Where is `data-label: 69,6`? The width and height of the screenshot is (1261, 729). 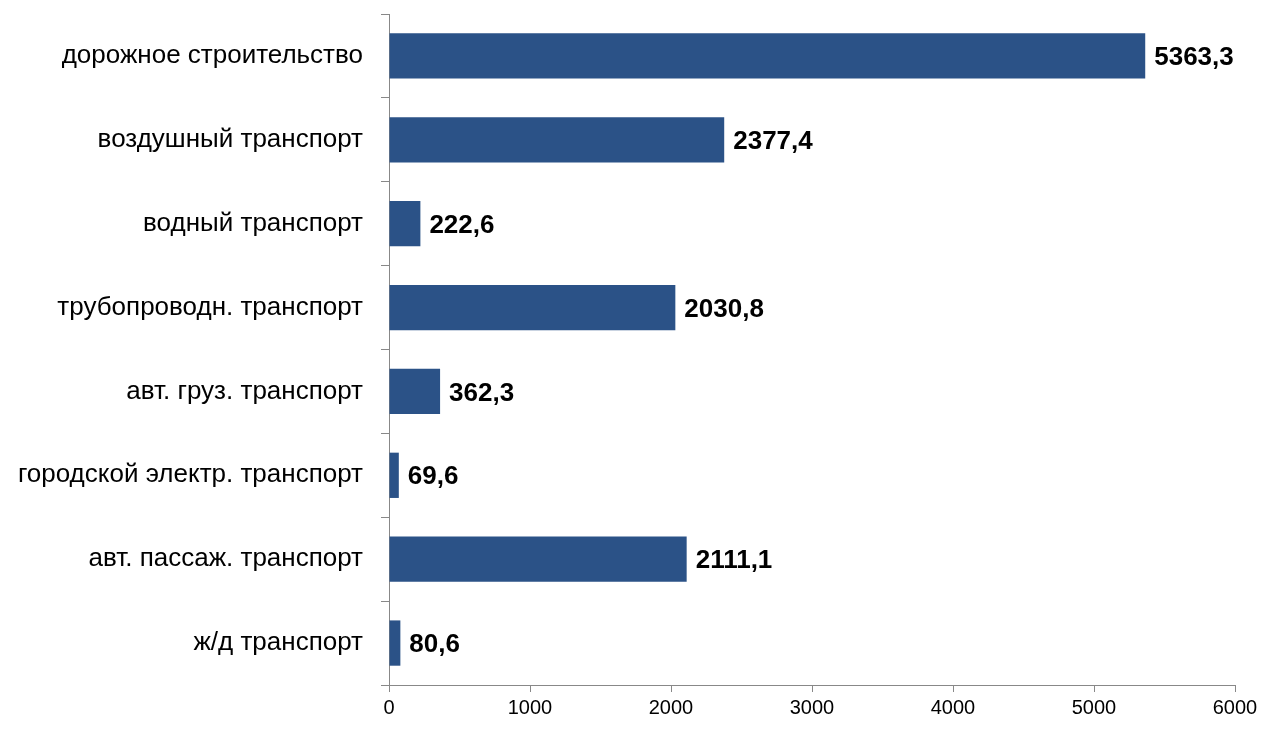
data-label: 69,6 is located at coordinates (433, 475).